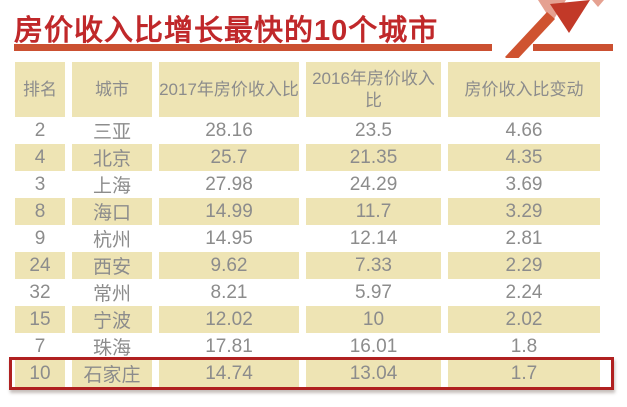  What do you see at coordinates (524, 265) in the screenshot?
I see `change-cell: 2.29` at bounding box center [524, 265].